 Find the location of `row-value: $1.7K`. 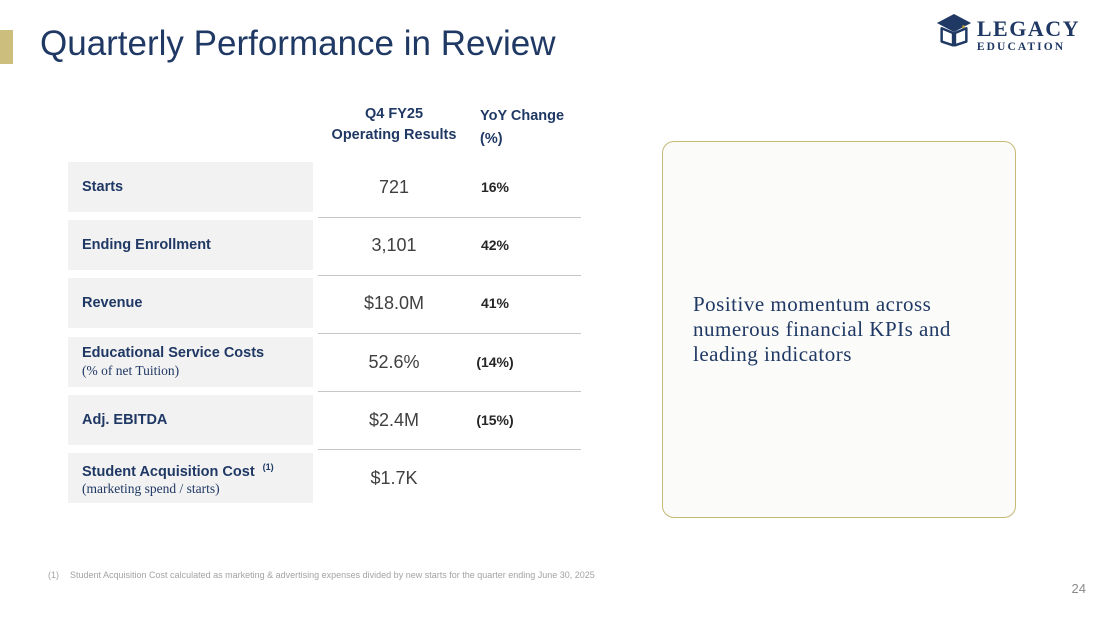

row-value: $1.7K is located at coordinates (394, 478).